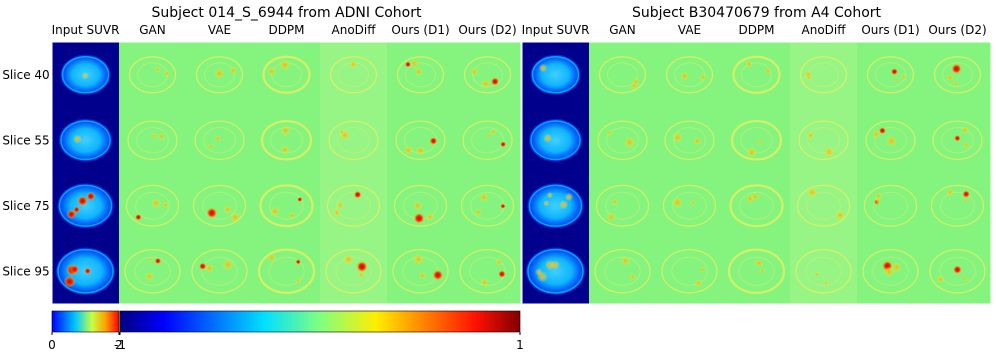 The width and height of the screenshot is (996, 360). What do you see at coordinates (520, 345) in the screenshot?
I see `colorbar-tick-label: 1` at bounding box center [520, 345].